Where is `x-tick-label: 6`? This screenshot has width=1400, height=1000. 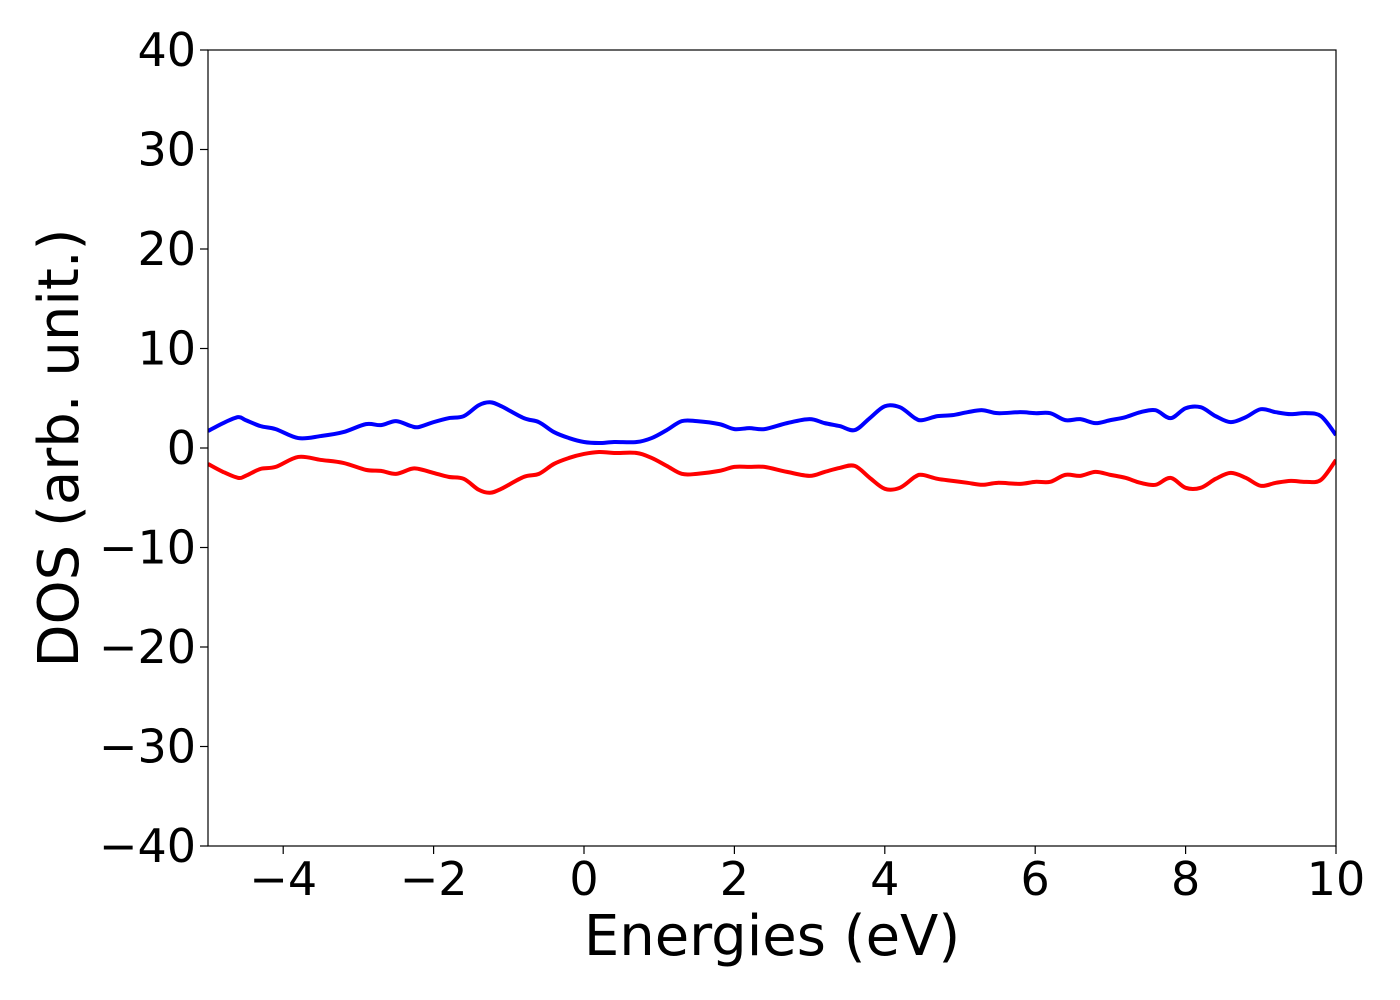
x-tick-label: 6 is located at coordinates (1035, 879).